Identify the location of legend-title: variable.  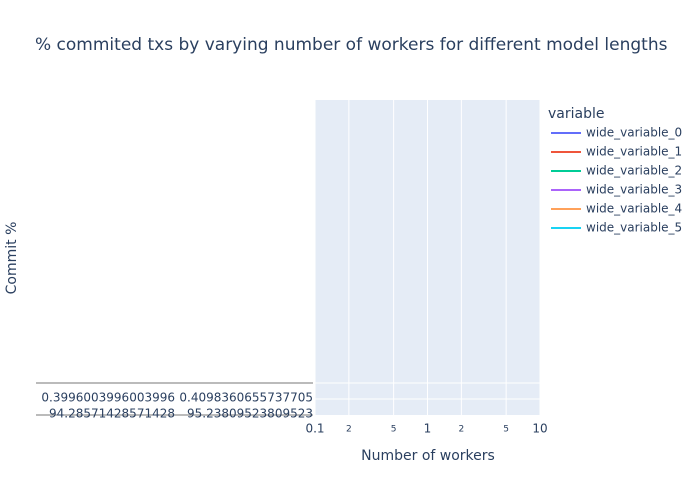
(576, 114).